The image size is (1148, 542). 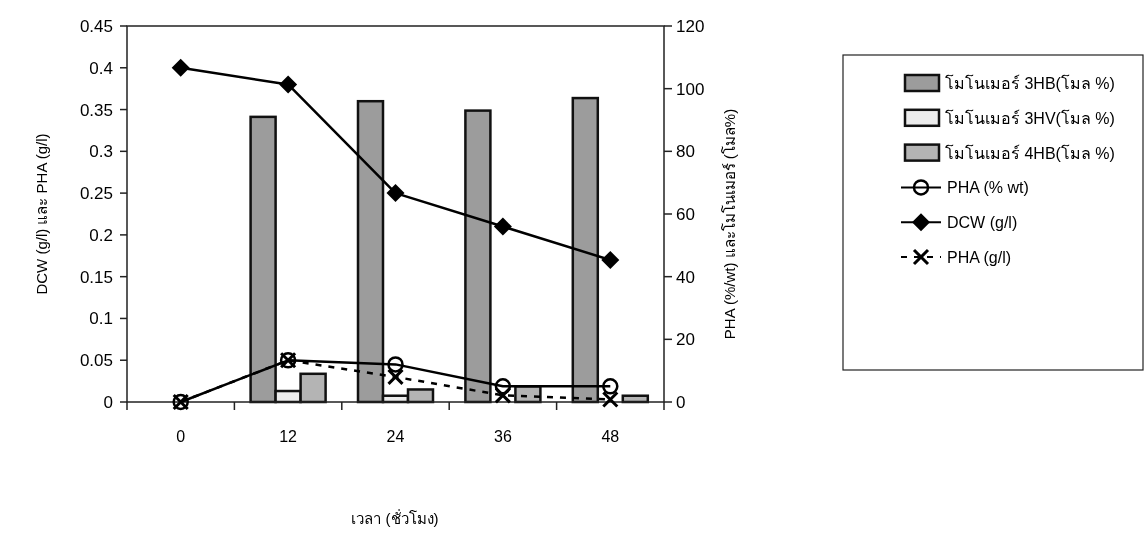 What do you see at coordinates (41, 214) in the screenshot?
I see `y-axis-title: DCW (g/l) และ PHA (g/l)` at bounding box center [41, 214].